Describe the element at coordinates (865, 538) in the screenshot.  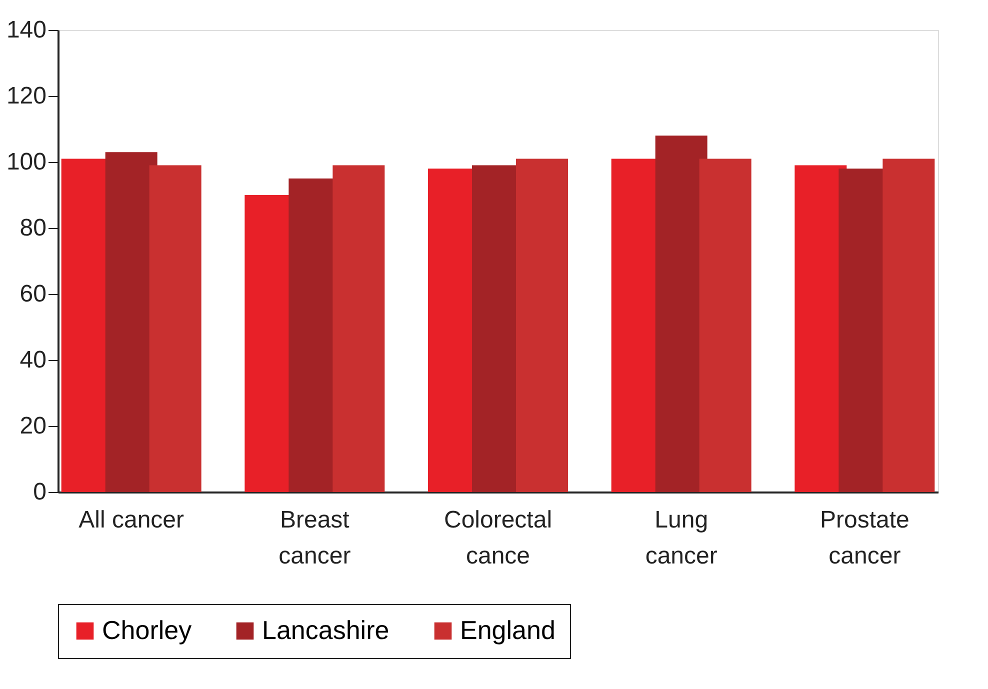
I see `x-tick-label: Prostate cancer` at that location.